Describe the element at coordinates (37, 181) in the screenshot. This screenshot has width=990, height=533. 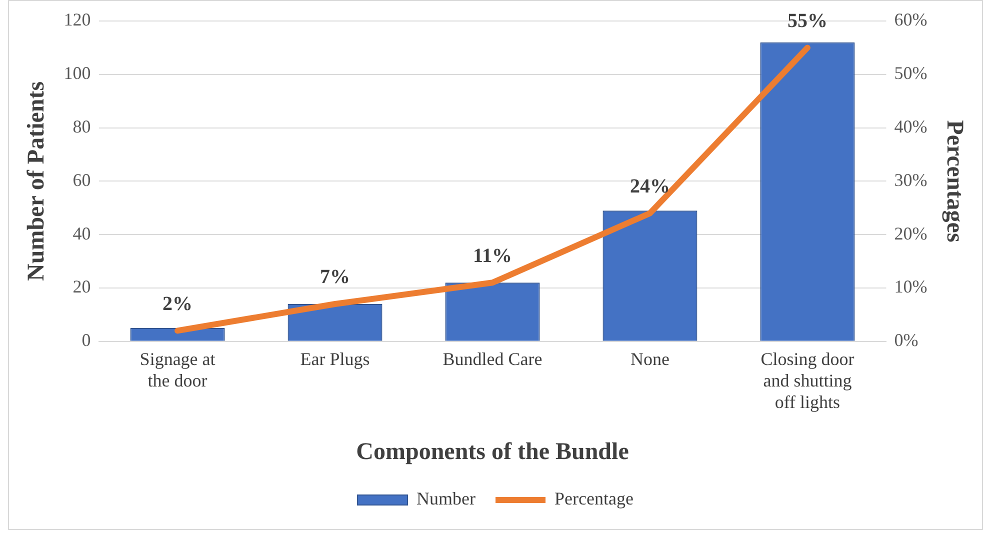
I see `y-axis-title: Number of Patients` at that location.